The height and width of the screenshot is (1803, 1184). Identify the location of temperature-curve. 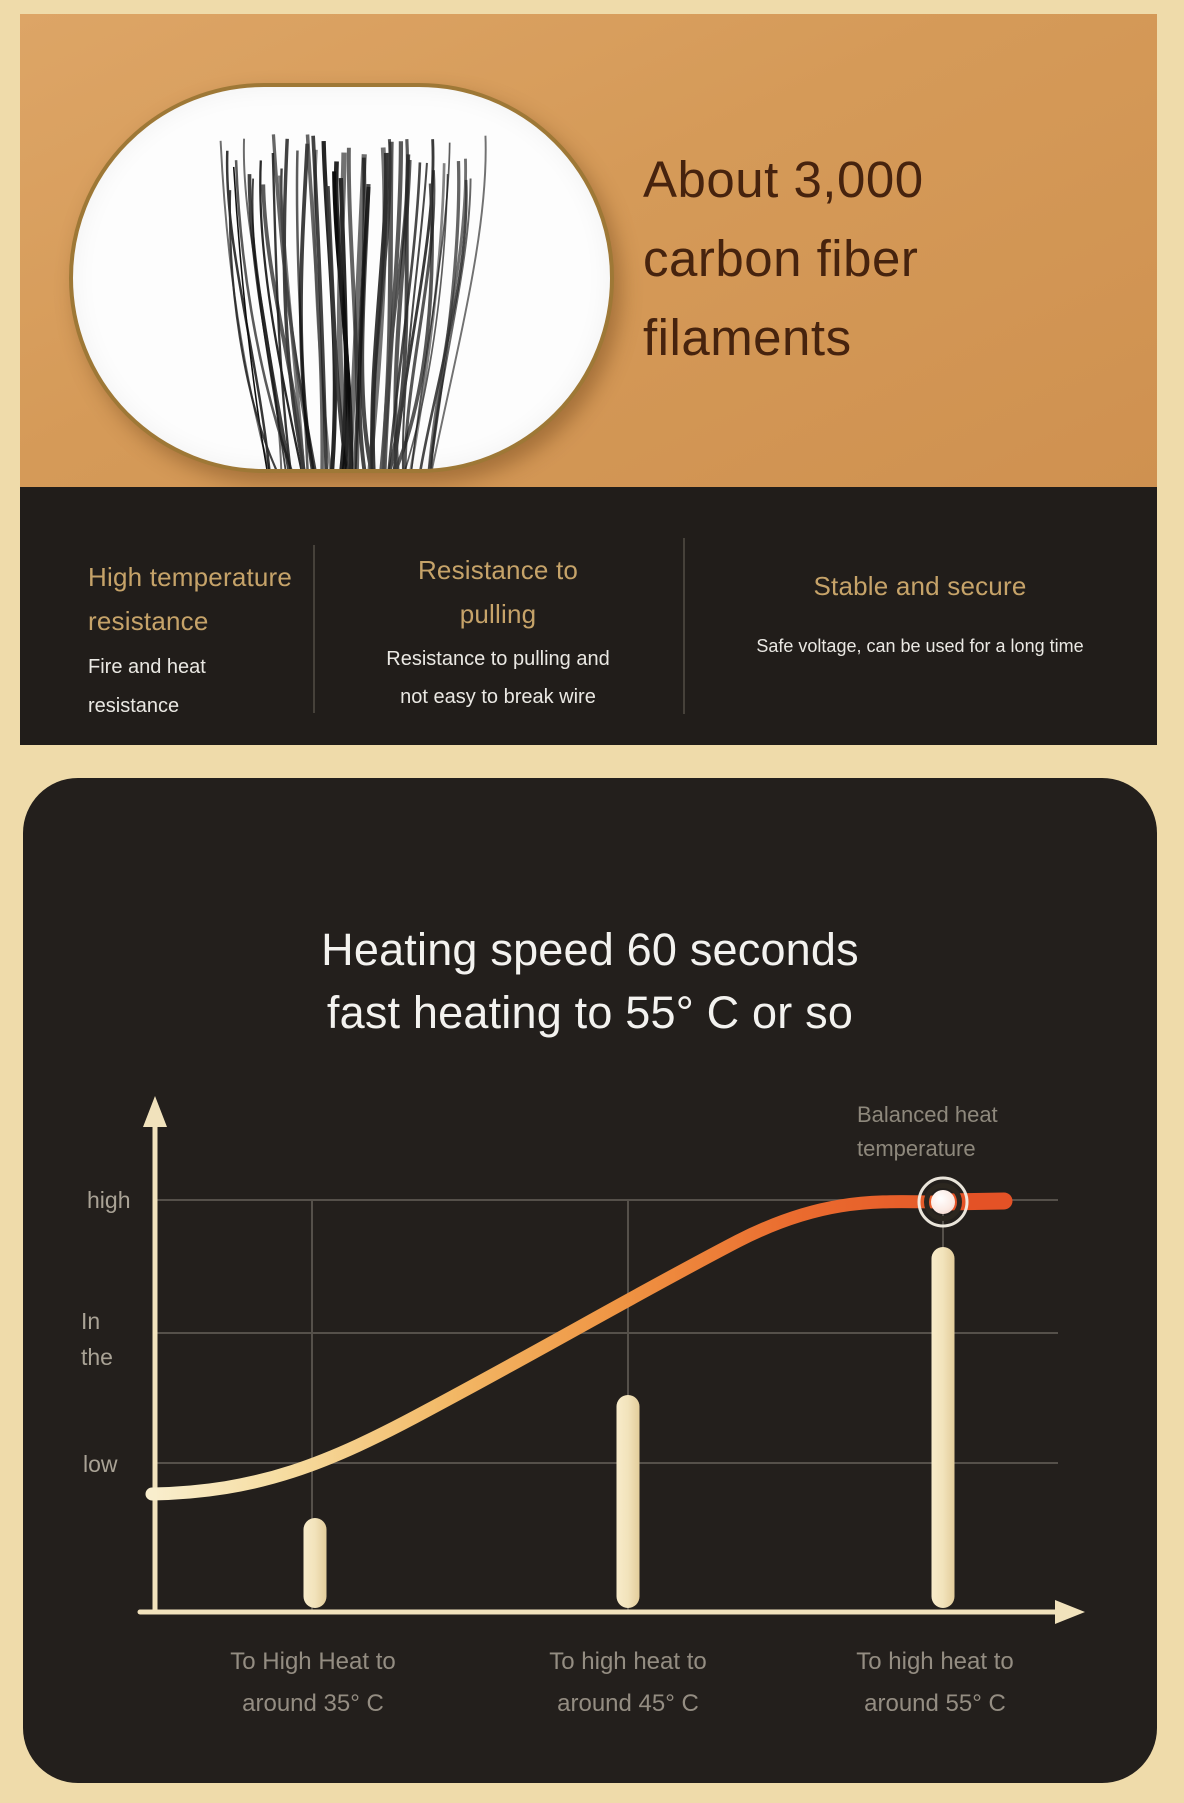
(546, 1348).